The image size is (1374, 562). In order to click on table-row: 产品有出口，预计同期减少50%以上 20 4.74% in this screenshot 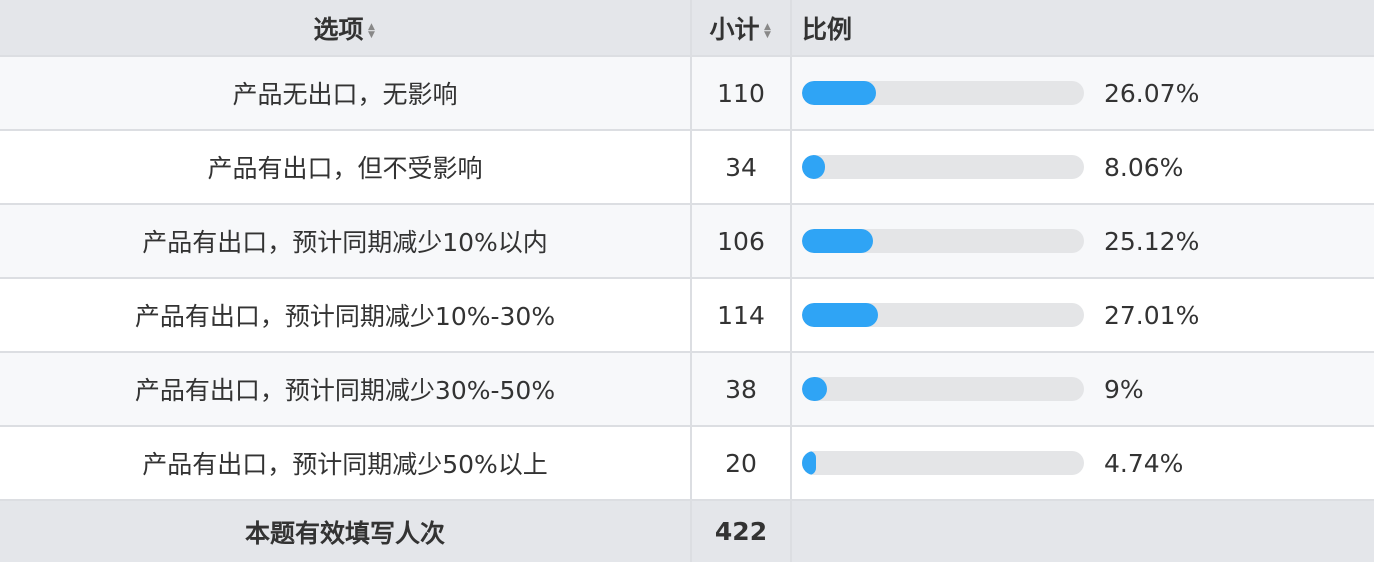, I will do `click(687, 463)`.